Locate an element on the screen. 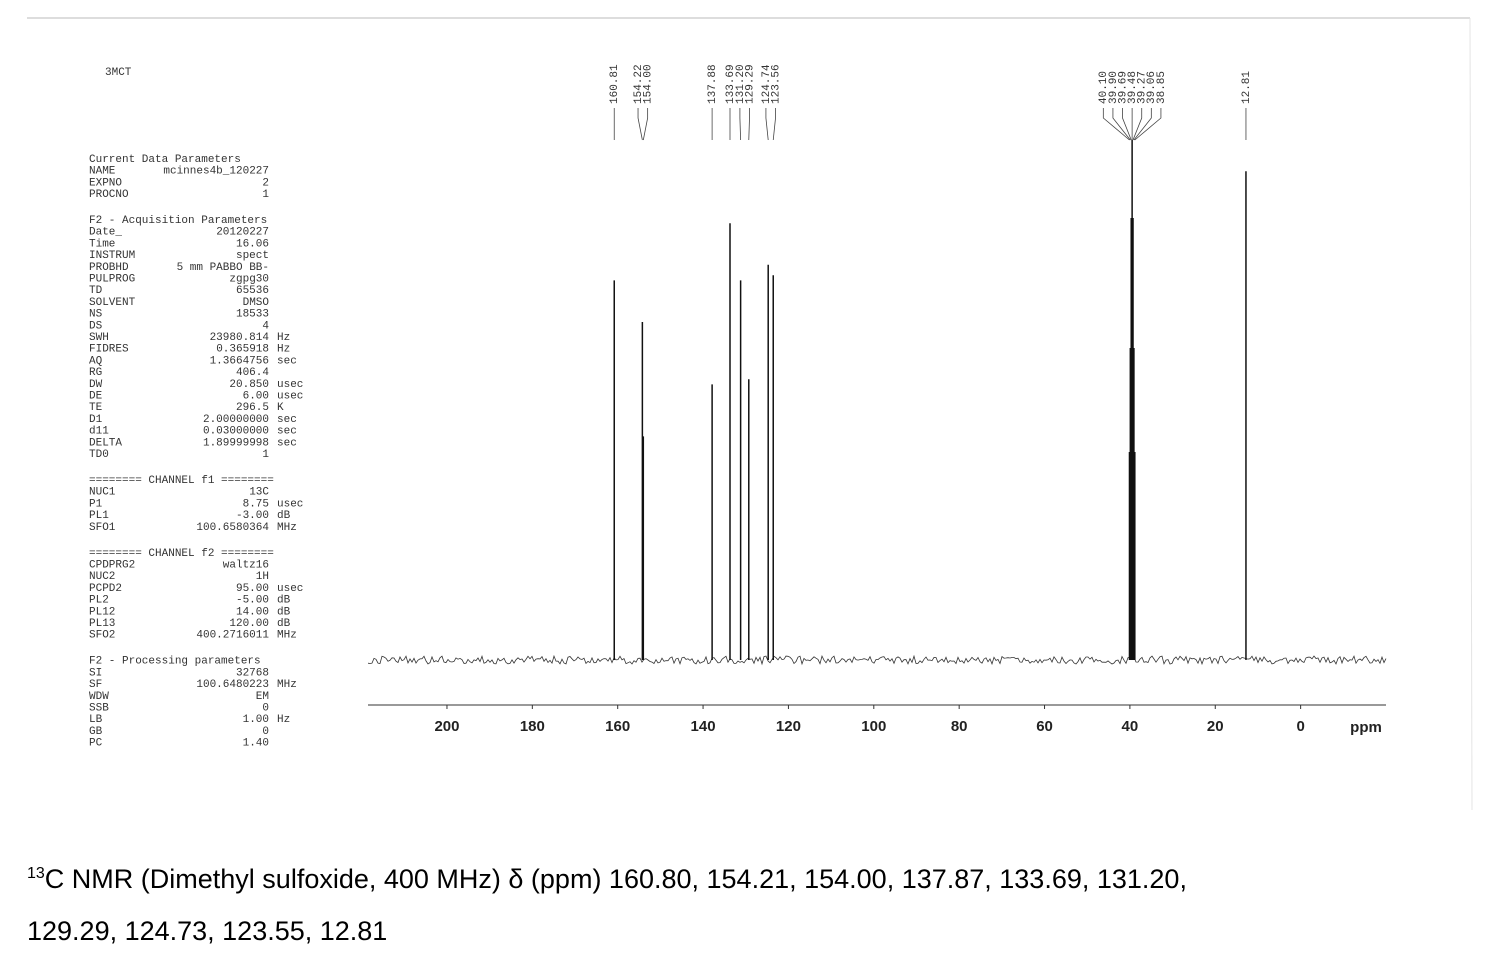 The height and width of the screenshot is (978, 1500). caption-superscript: 13 is located at coordinates (36, 873).